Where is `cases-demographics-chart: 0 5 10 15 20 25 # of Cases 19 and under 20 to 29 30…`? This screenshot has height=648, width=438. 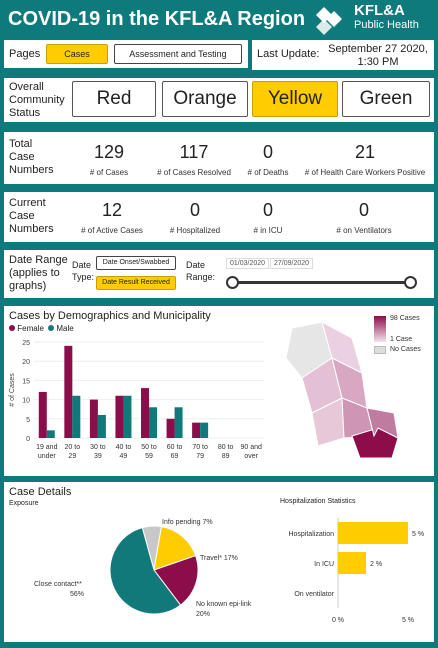 cases-demographics-chart: 0 5 10 15 20 25 # of Cases 19 and under 20 to 29 30… is located at coordinates (136, 400).